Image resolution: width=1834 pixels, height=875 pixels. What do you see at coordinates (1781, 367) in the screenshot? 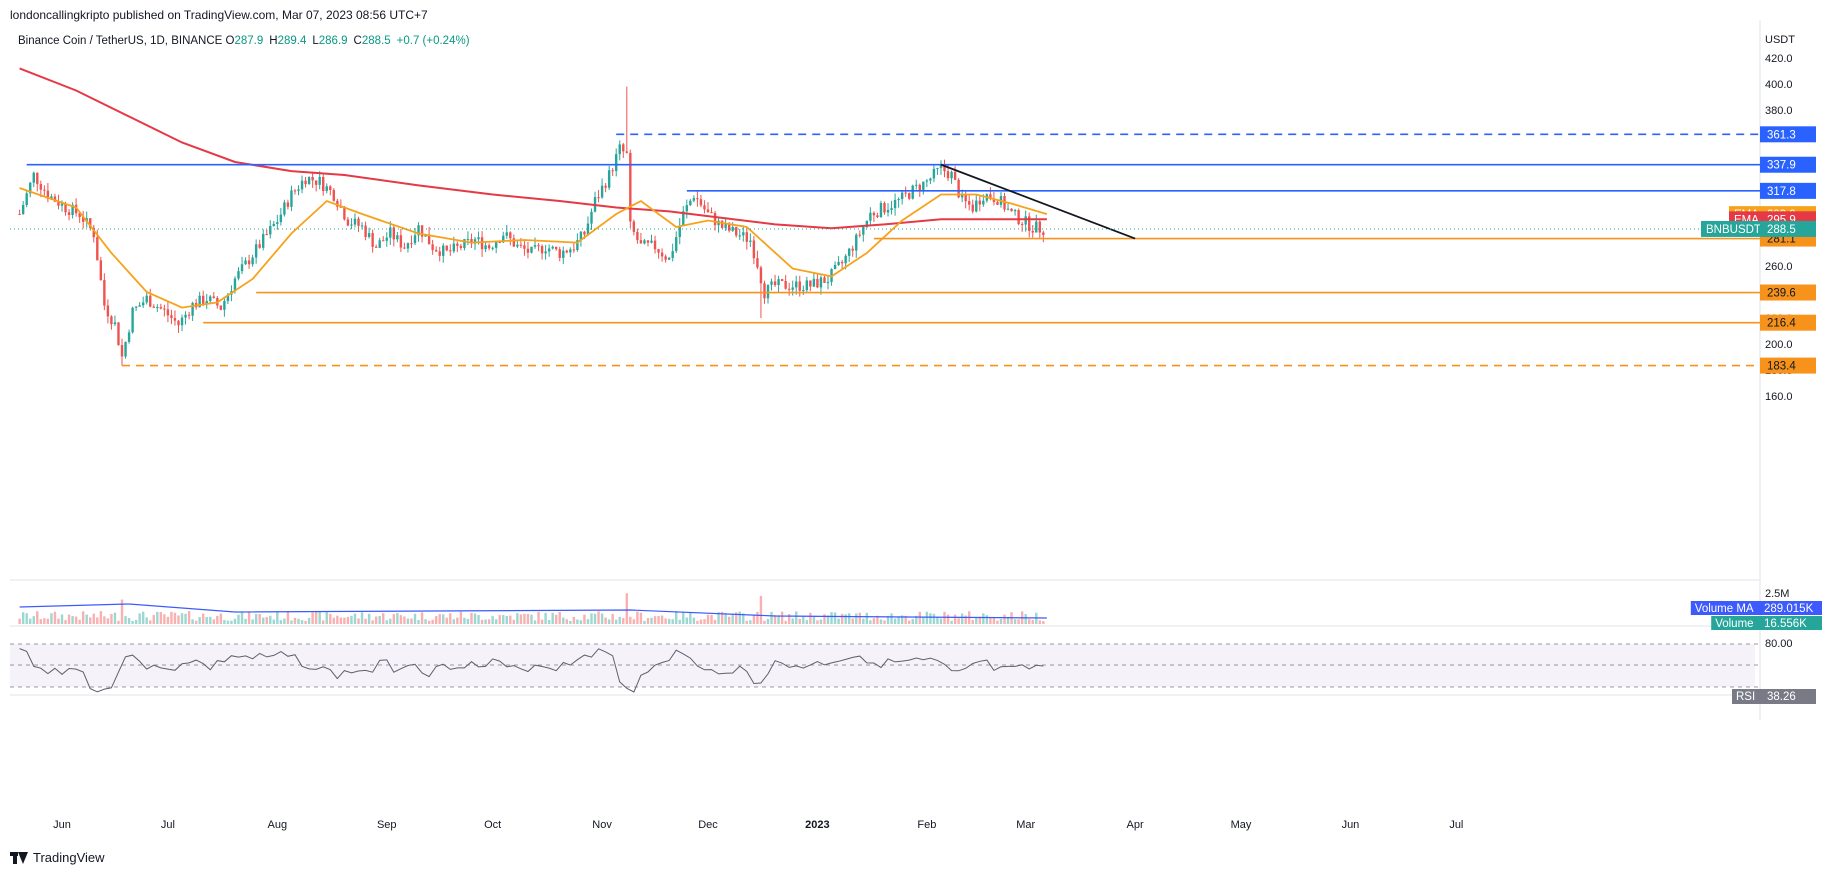
I see `level-tag-label: 183.4` at bounding box center [1781, 367].